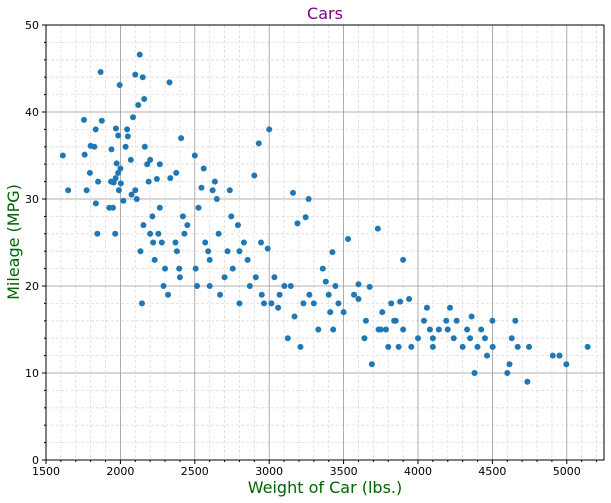 This screenshot has height=503, width=611. Describe the element at coordinates (32, 286) in the screenshot. I see `y-tick-label: 20` at that location.